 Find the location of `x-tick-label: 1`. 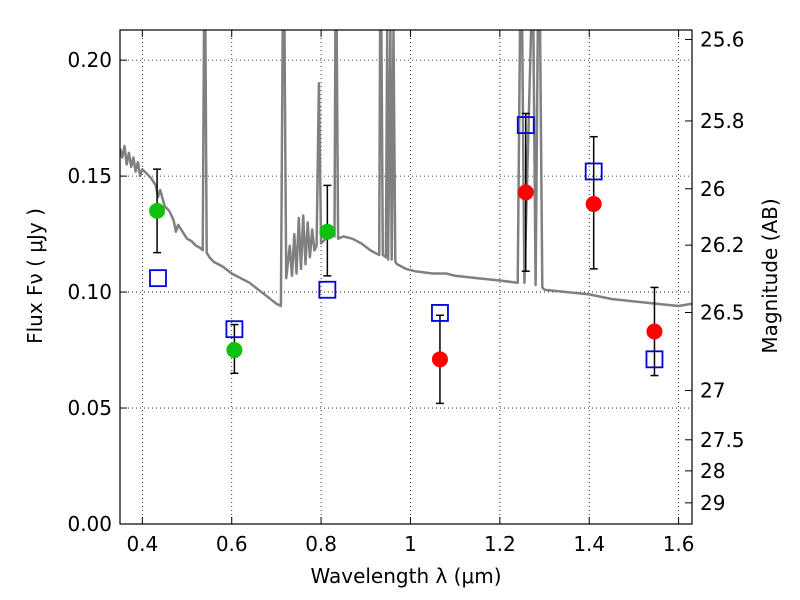

x-tick-label: 1 is located at coordinates (410, 544).